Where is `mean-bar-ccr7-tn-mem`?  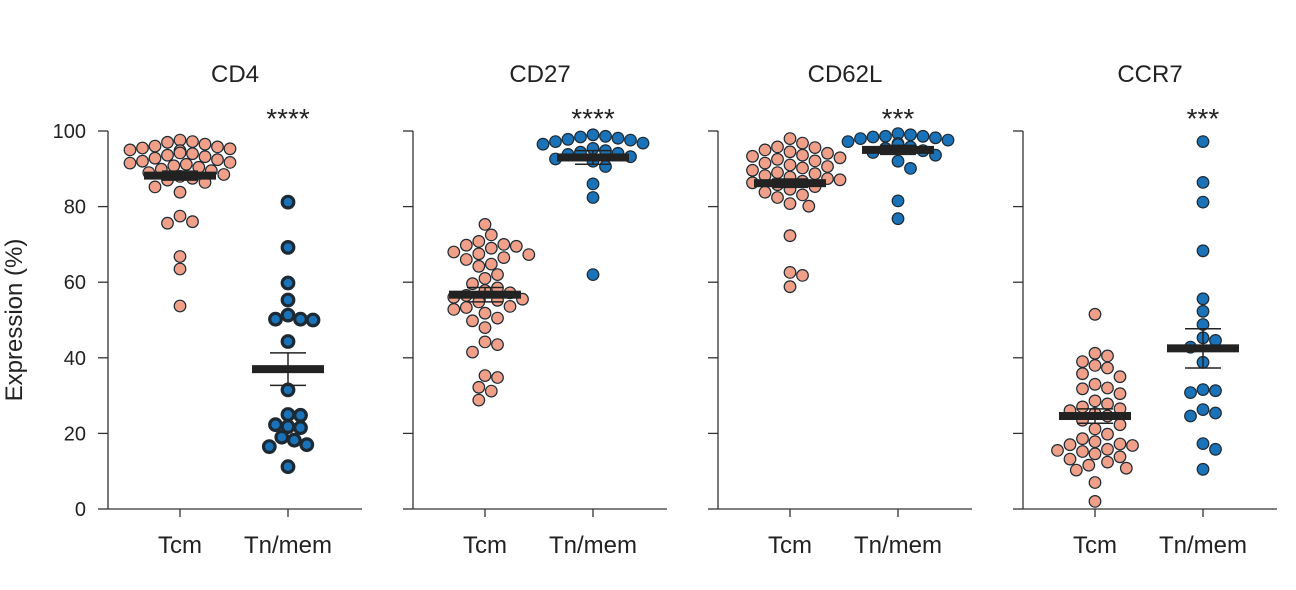 mean-bar-ccr7-tn-mem is located at coordinates (1203, 348).